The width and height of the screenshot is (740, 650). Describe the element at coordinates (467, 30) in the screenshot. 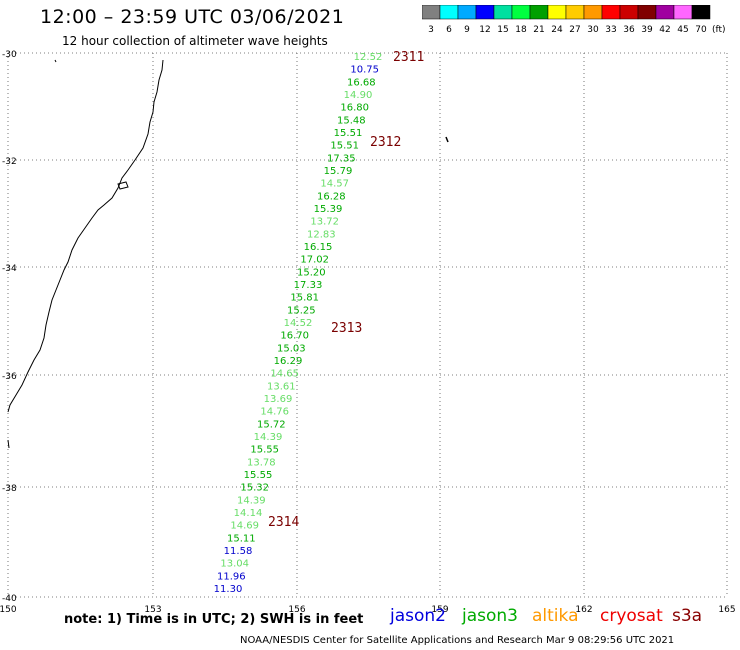

I see `color-scale-label: 9` at that location.